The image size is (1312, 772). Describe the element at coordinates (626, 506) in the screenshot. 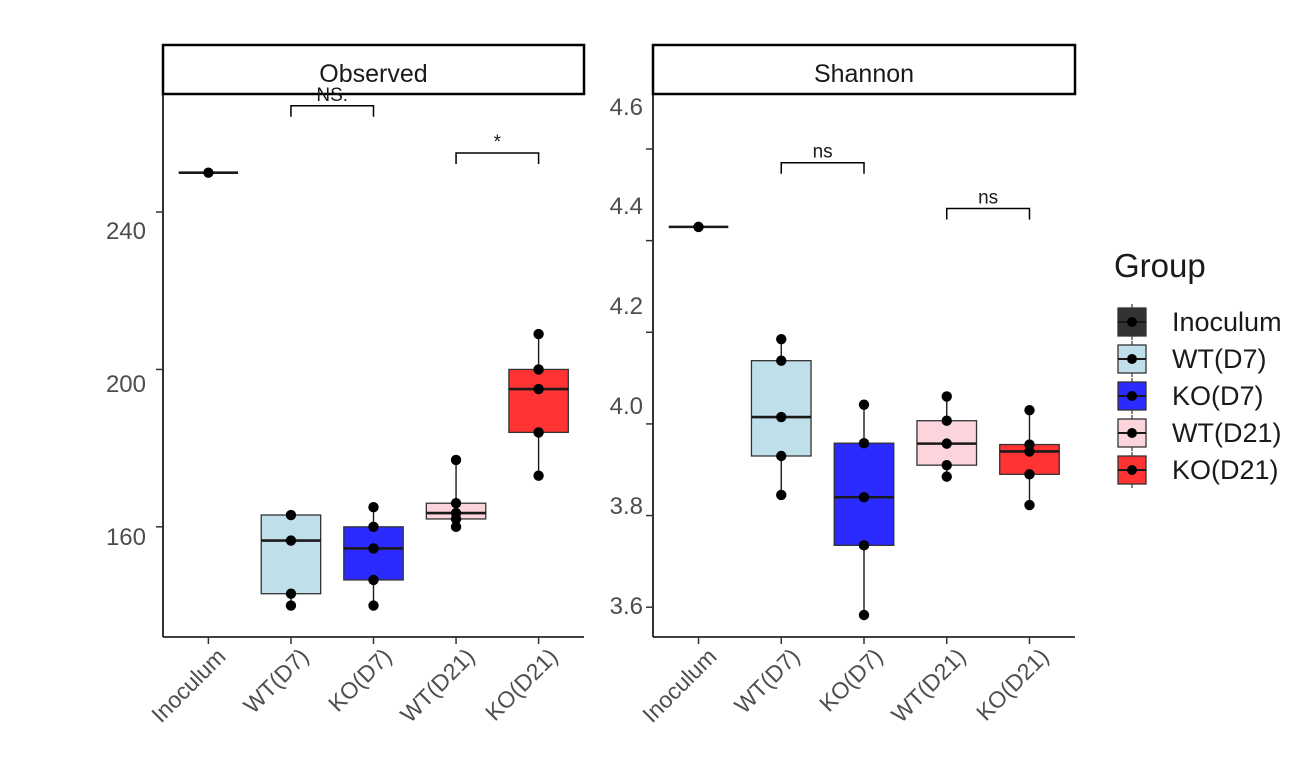

I see `y-tick-label: 3.8` at that location.